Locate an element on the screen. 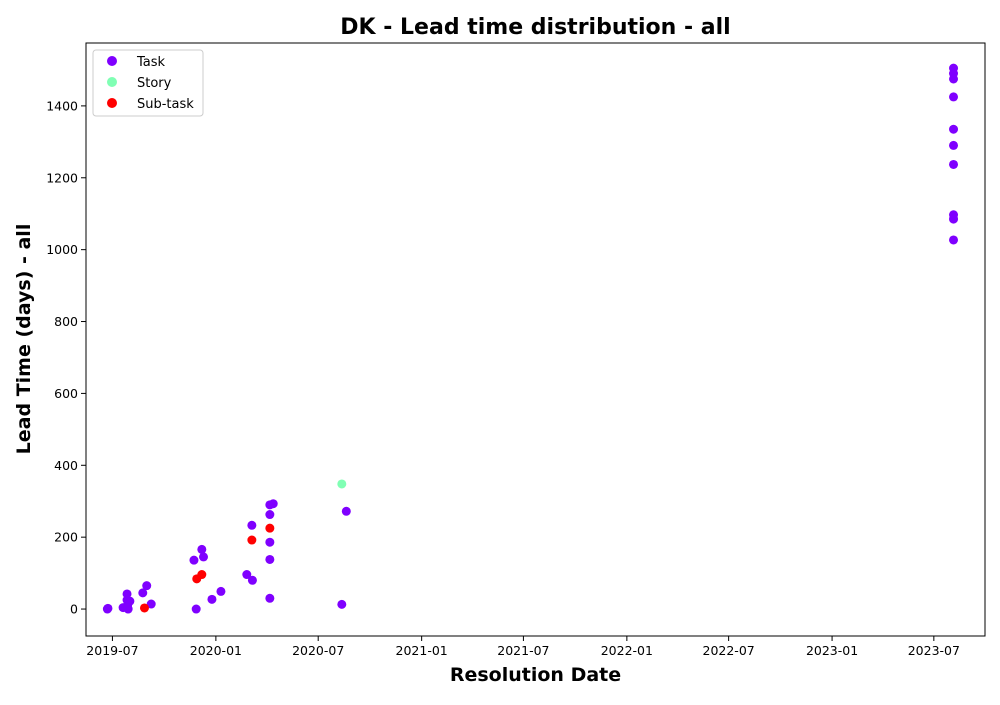 This screenshot has height=705, width=1000. x-tick-label: 2019-07 is located at coordinates (112, 650).